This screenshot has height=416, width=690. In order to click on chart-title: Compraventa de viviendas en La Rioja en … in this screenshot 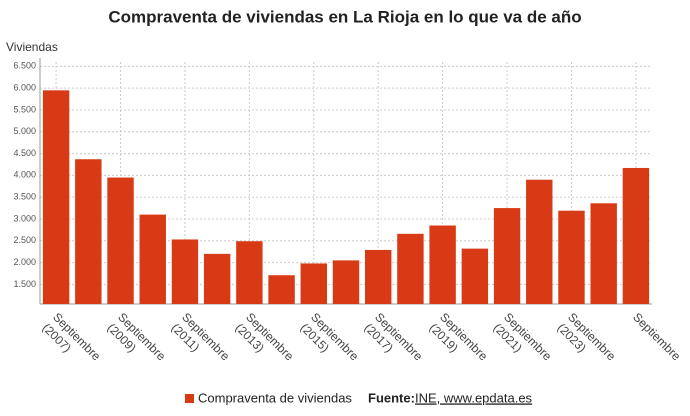, I will do `click(344, 16)`.